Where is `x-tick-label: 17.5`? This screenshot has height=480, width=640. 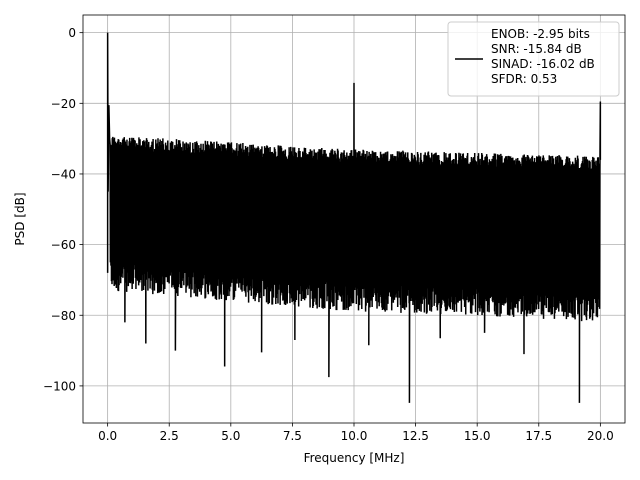 x-tick-label: 17.5 is located at coordinates (538, 436).